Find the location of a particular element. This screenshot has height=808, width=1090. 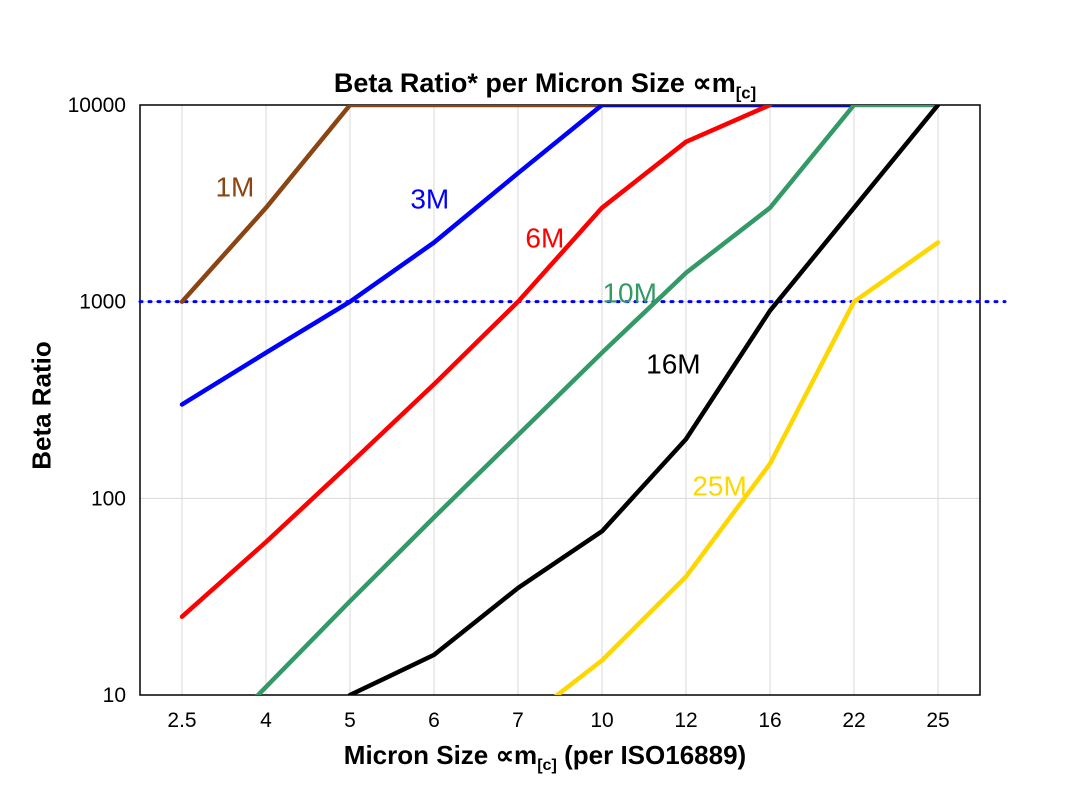

chart-title-subscript: [c] is located at coordinates (746, 93).